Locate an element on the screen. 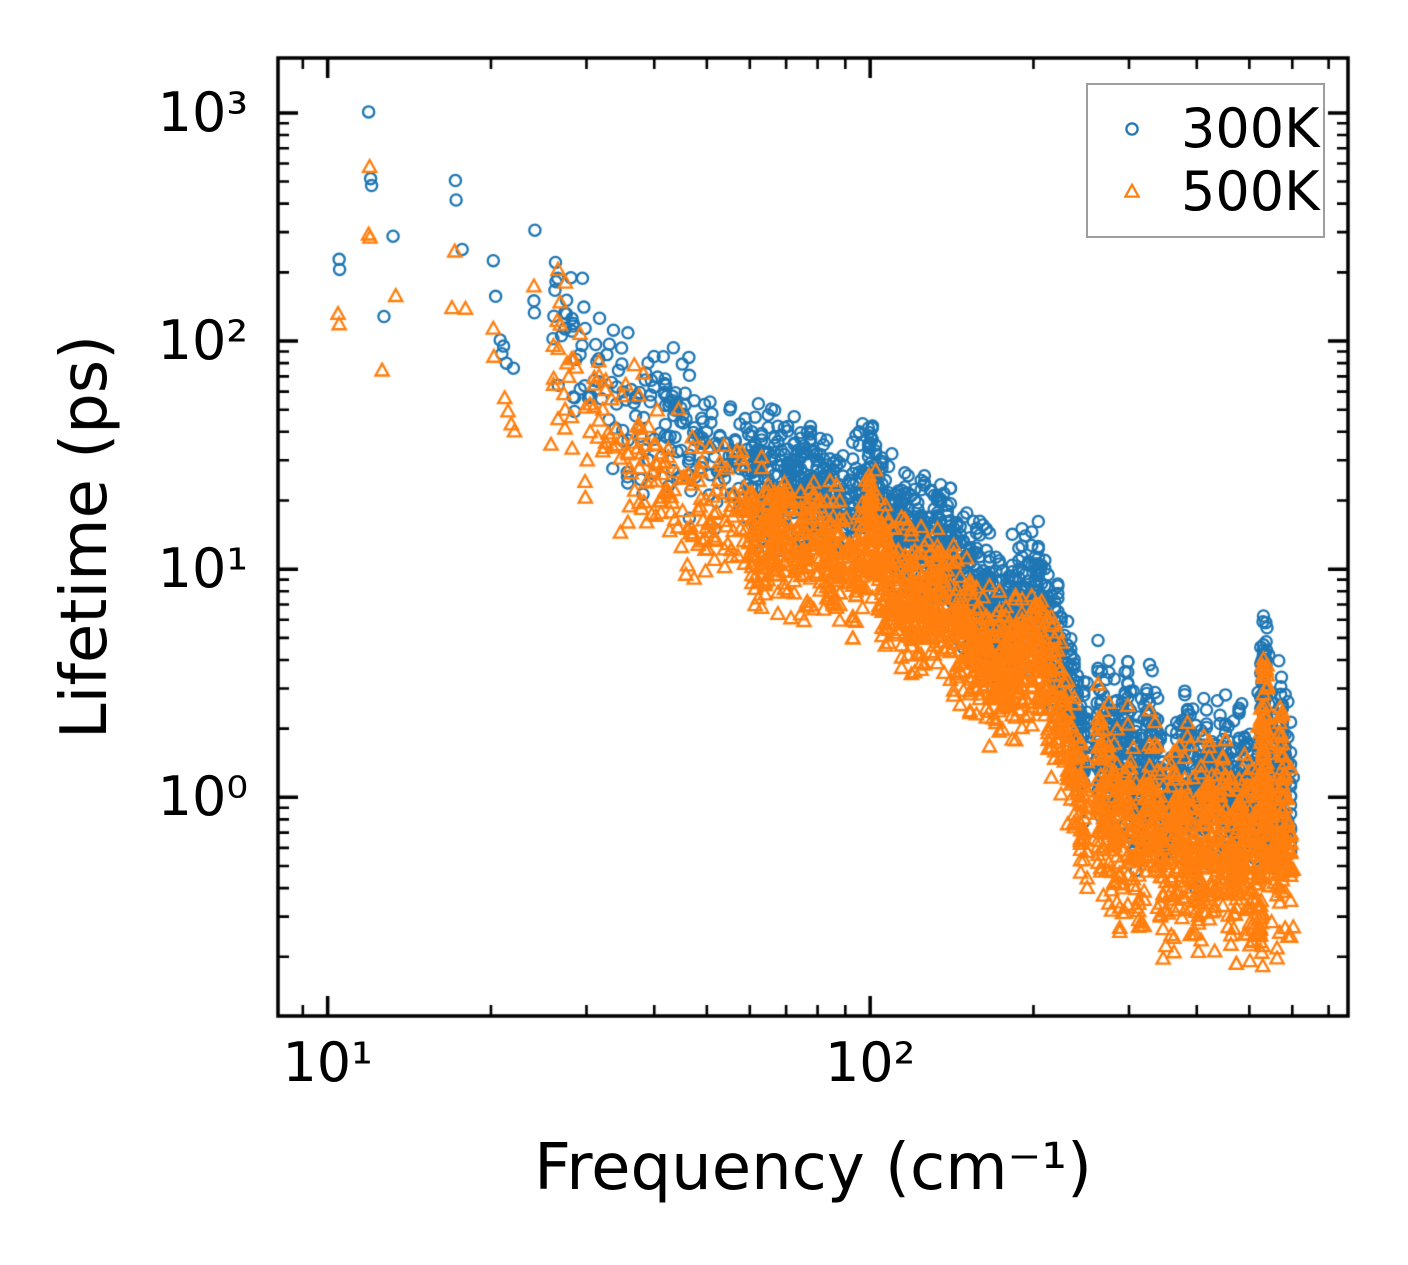  x-tick-label-0: 10¹ is located at coordinates (327, 1062).